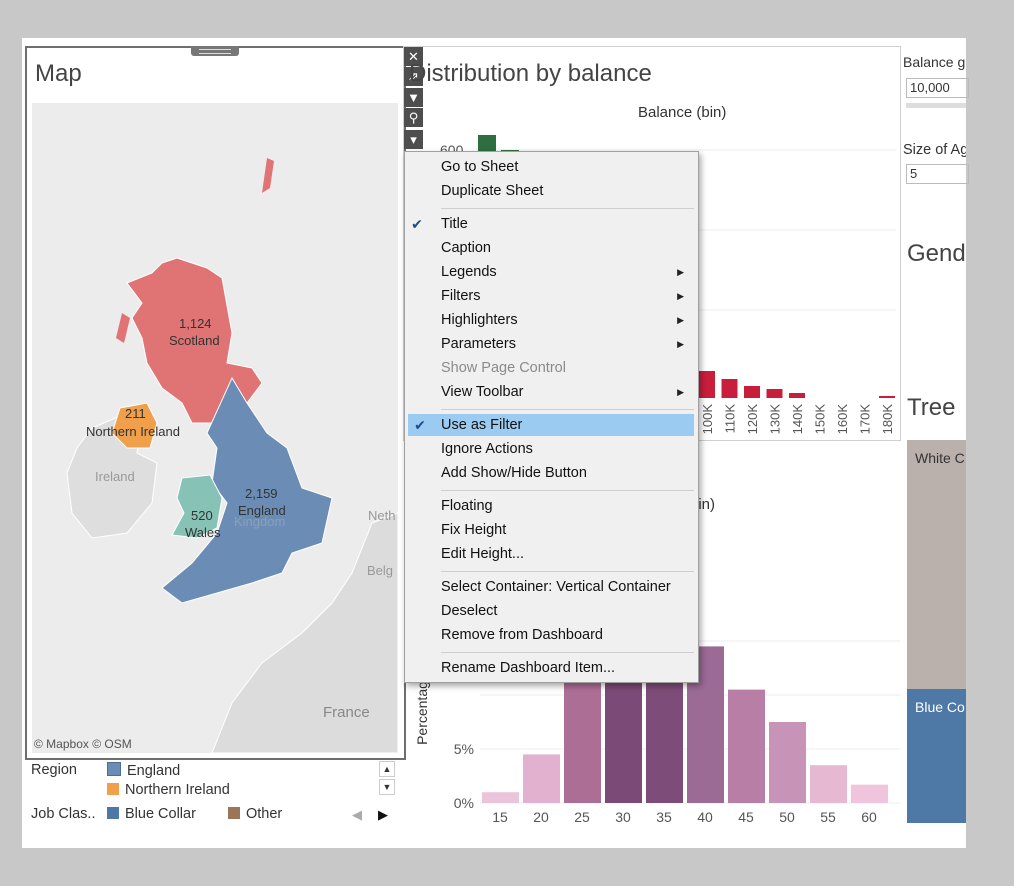 This screenshot has height=886, width=1014. I want to click on pin-icon: ⚲, so click(413, 117).